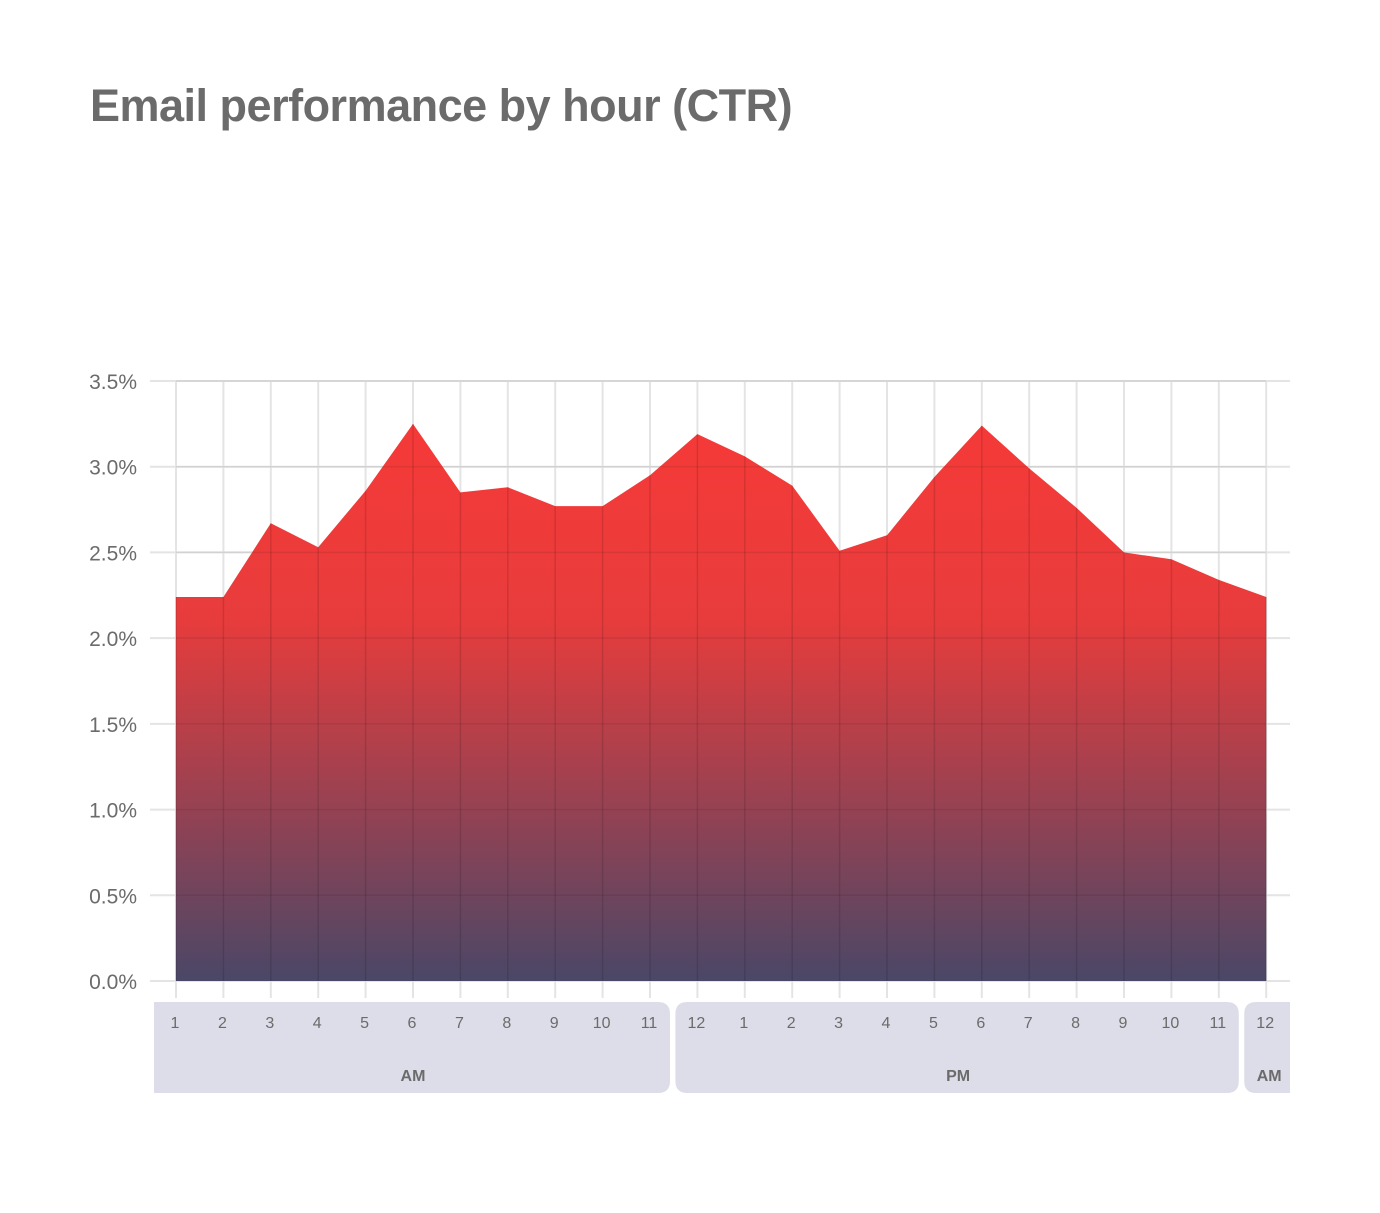  Describe the element at coordinates (113, 639) in the screenshot. I see `y-tick-label: 2.0%` at that location.